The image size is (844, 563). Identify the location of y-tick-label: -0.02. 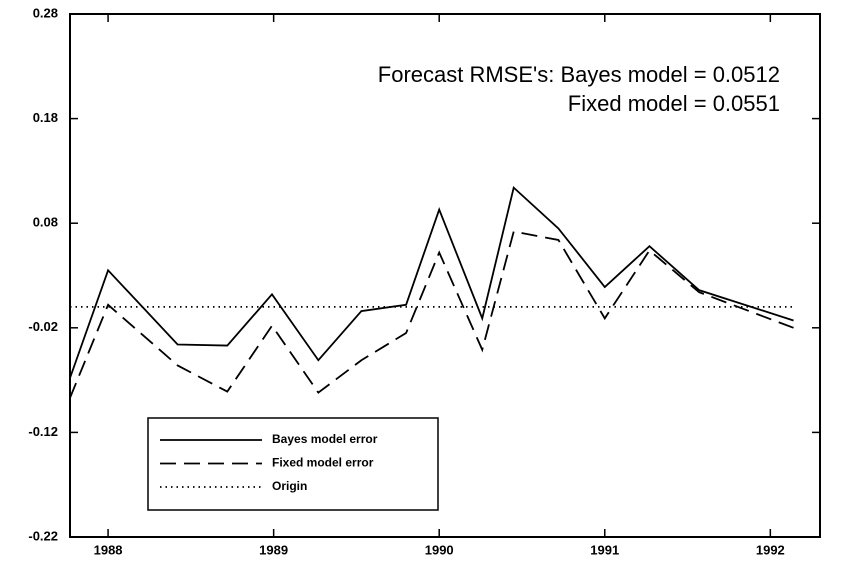
(43, 326).